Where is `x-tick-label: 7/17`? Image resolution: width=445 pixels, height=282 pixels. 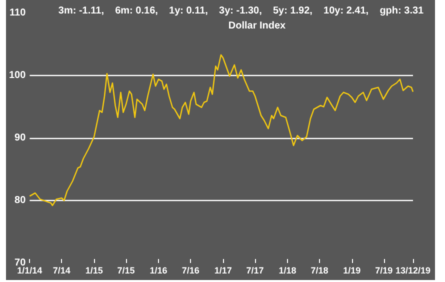
x-tick-label: 7/17 is located at coordinates (255, 271).